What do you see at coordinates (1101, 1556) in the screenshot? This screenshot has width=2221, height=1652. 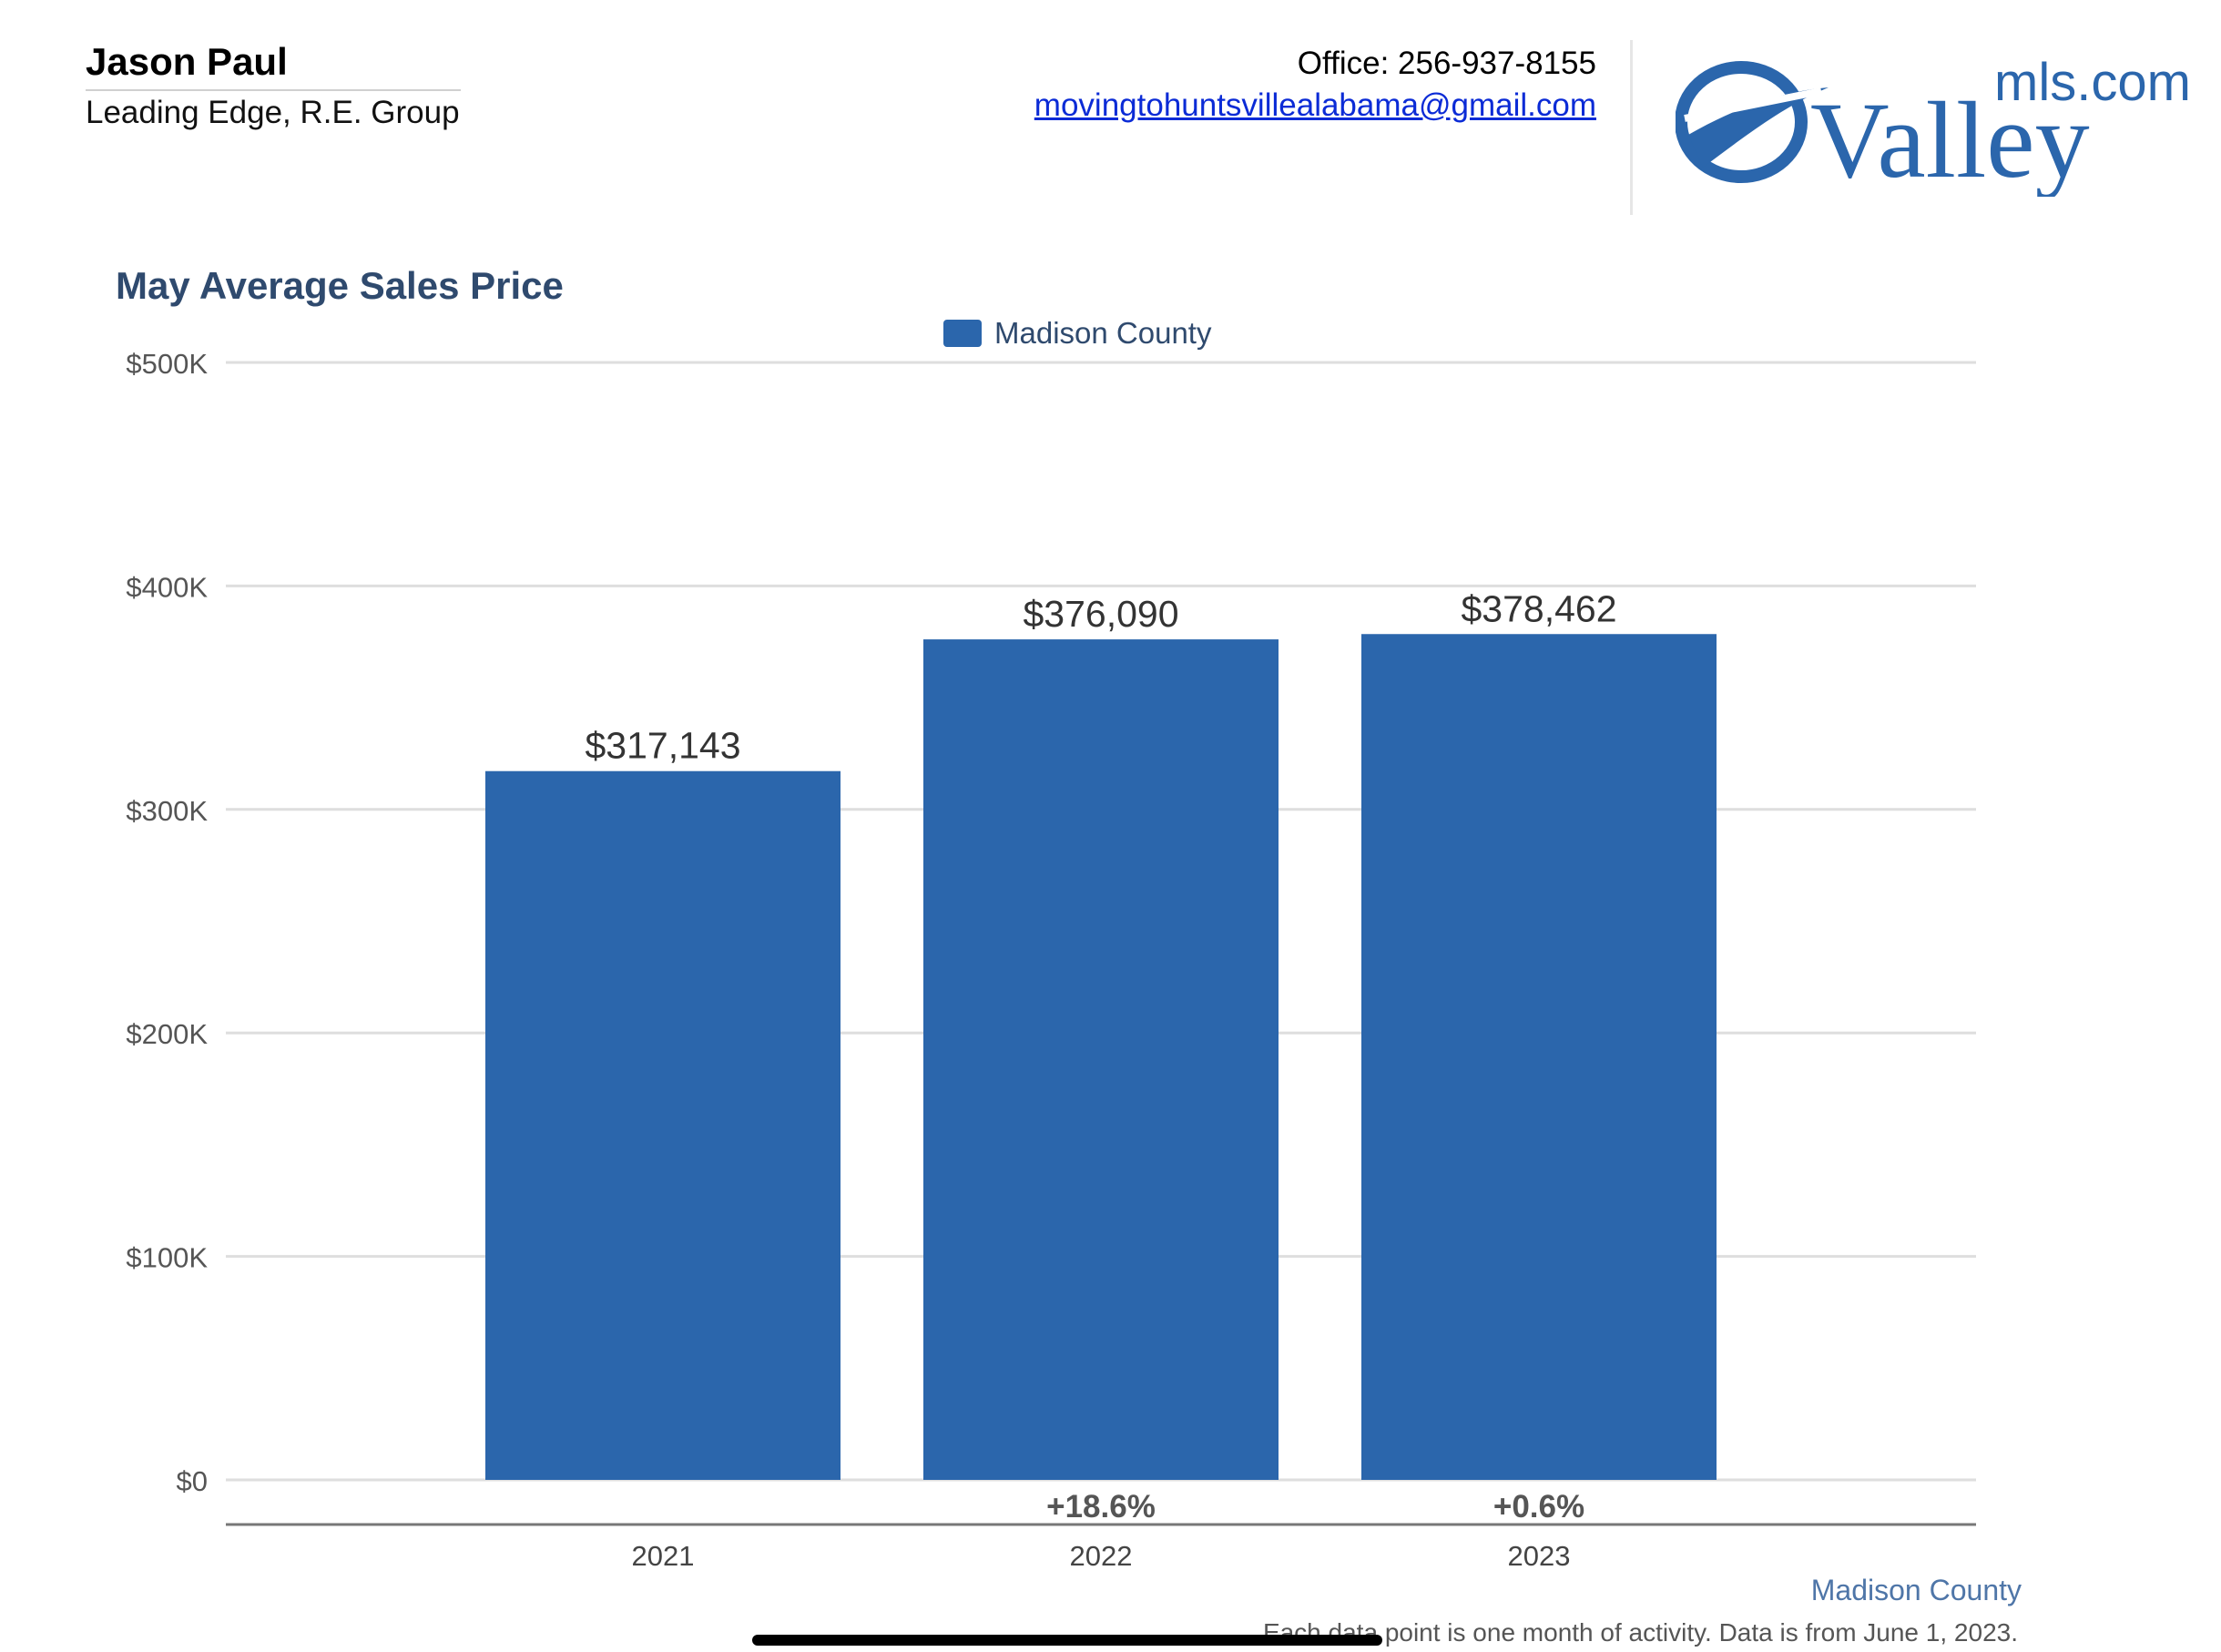 I see `x-tick-label: 2022` at bounding box center [1101, 1556].